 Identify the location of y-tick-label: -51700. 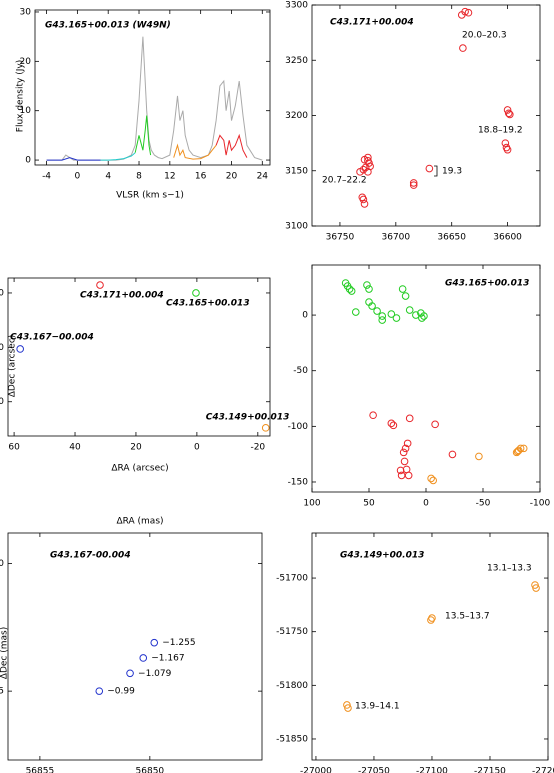
(292, 579).